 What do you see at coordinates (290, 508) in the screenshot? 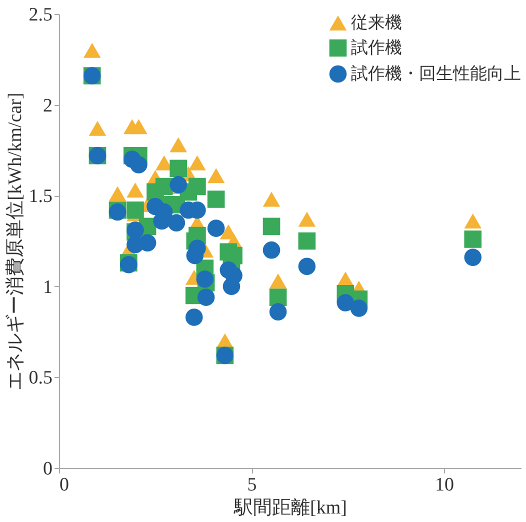
I see `x-axis-title: 駅間距離[km]` at bounding box center [290, 508].